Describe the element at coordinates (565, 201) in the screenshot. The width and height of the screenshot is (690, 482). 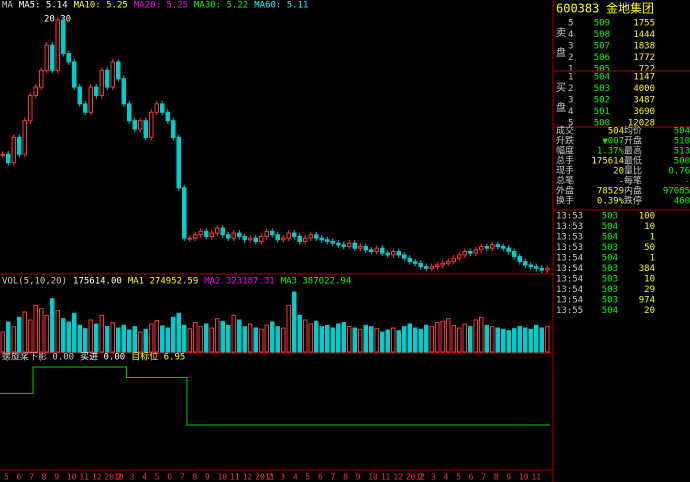
I see `stat-label: 换手` at that location.